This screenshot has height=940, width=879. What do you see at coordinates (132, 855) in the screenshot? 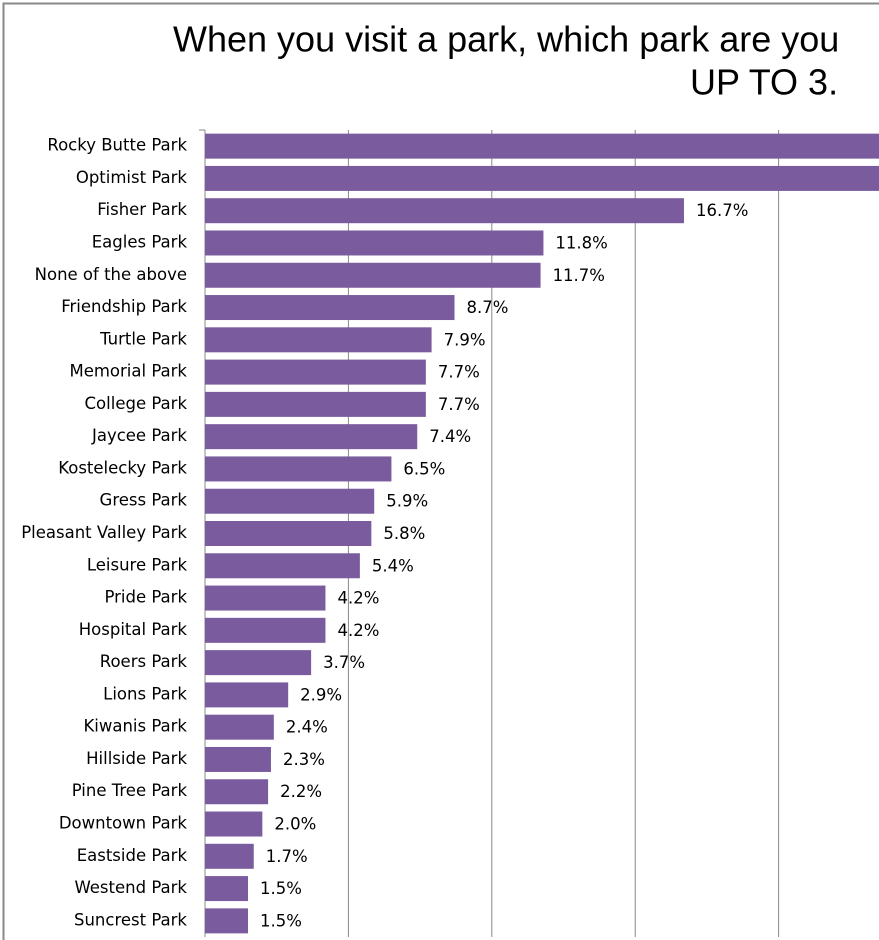
I see `y-tick-label: Eastside Park` at bounding box center [132, 855].